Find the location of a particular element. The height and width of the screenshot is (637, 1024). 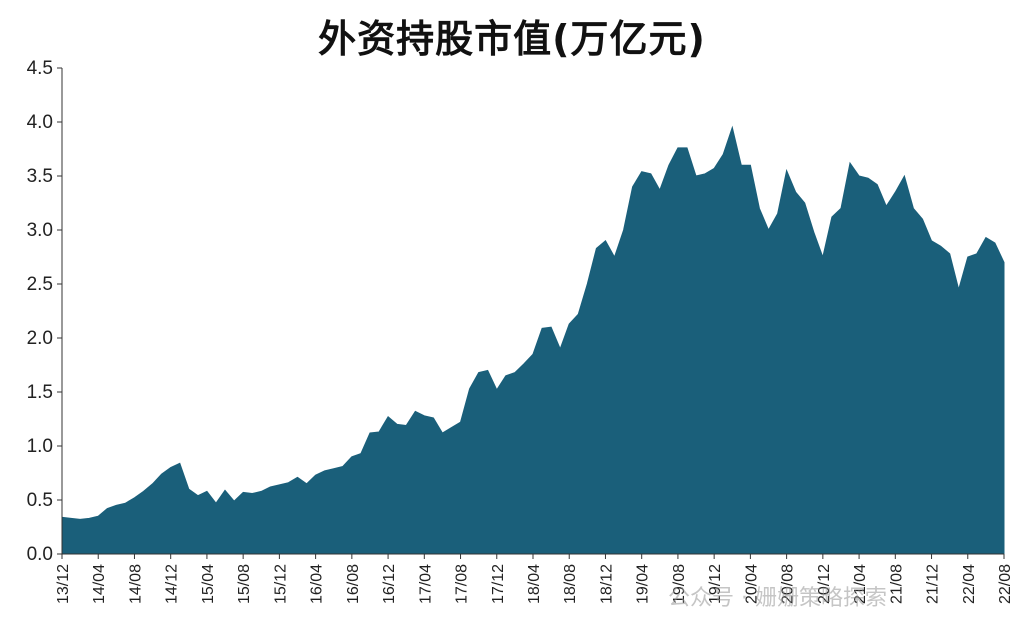

x-tick-label: 14/12 is located at coordinates (172, 584).